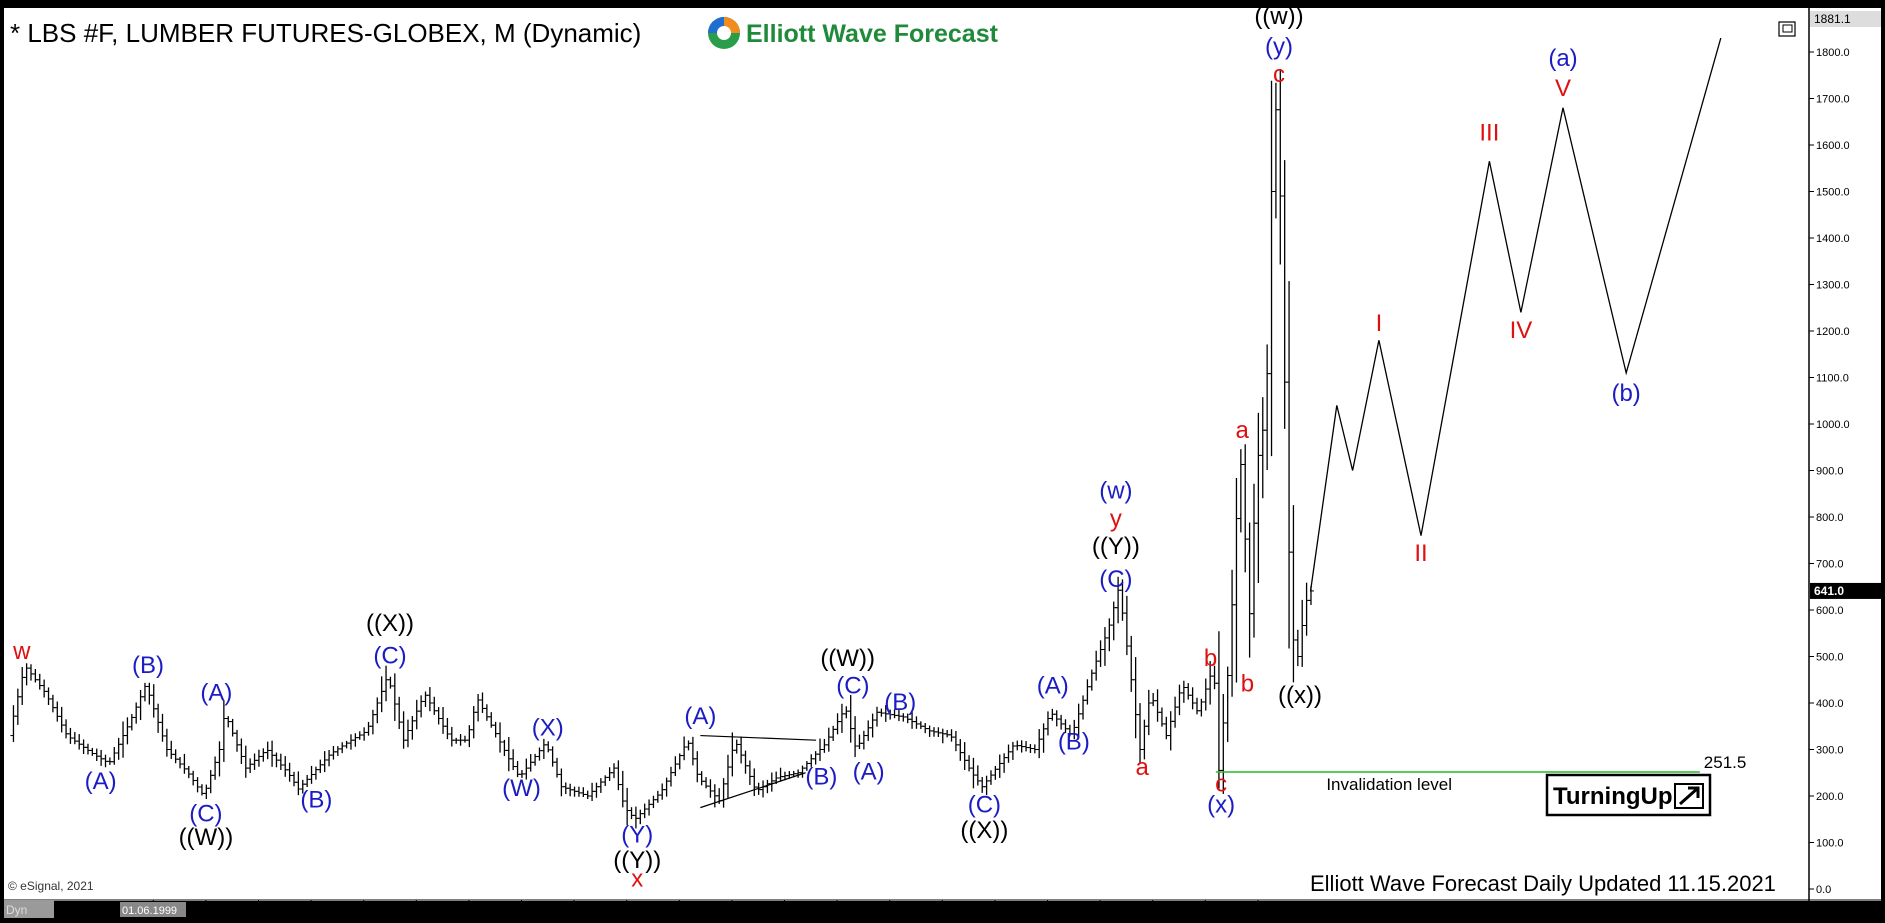 This screenshot has height=923, width=1885. I want to click on y-tick-label: 900.0, so click(1830, 472).